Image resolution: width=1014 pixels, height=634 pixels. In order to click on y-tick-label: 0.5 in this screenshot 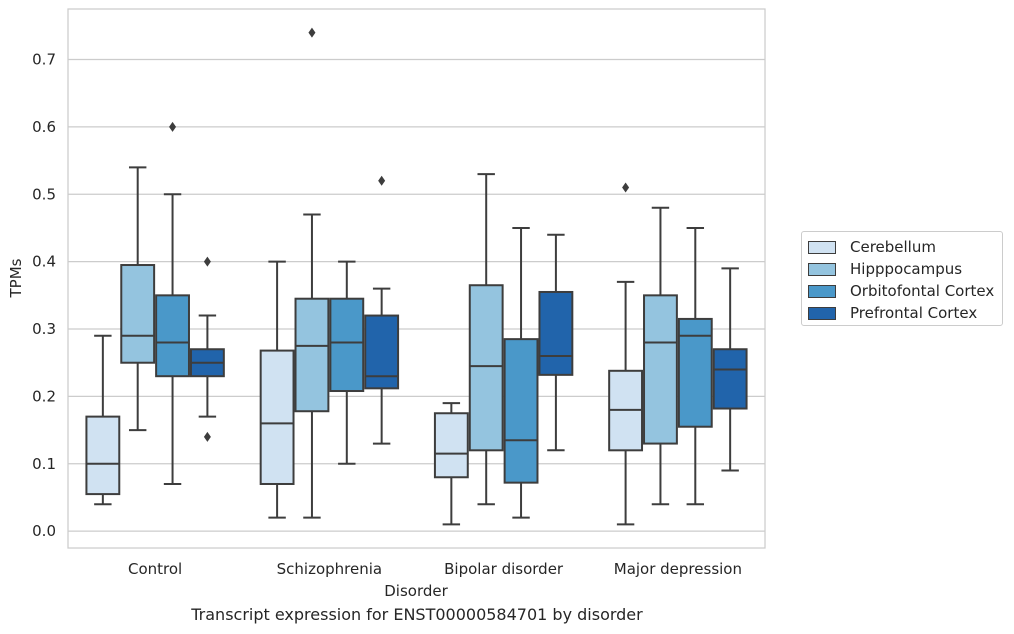, I will do `click(44, 194)`.